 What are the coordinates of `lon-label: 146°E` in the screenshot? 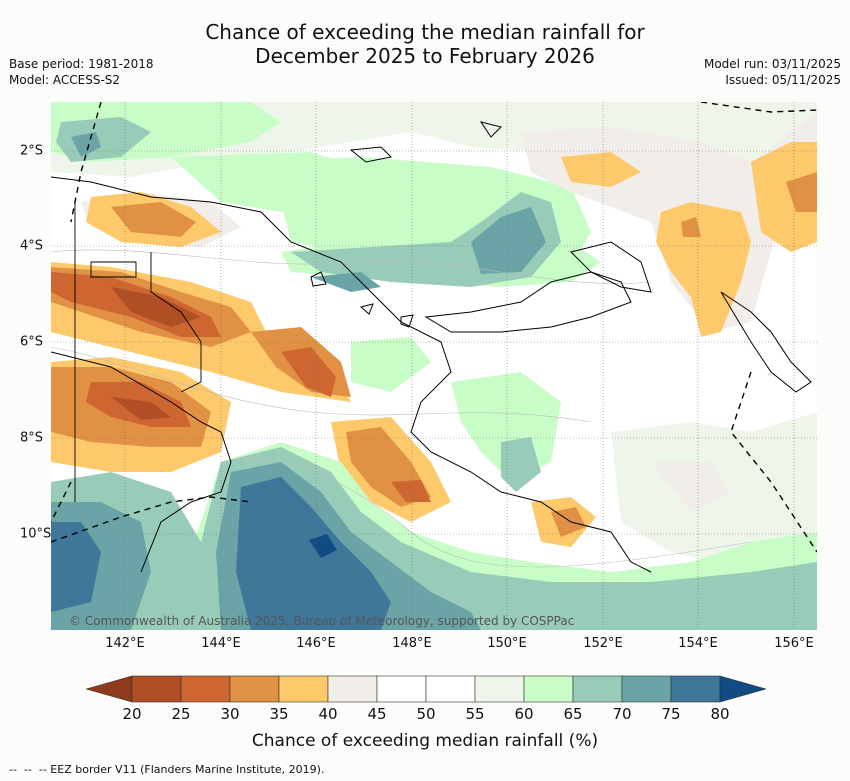 It's located at (316, 643).